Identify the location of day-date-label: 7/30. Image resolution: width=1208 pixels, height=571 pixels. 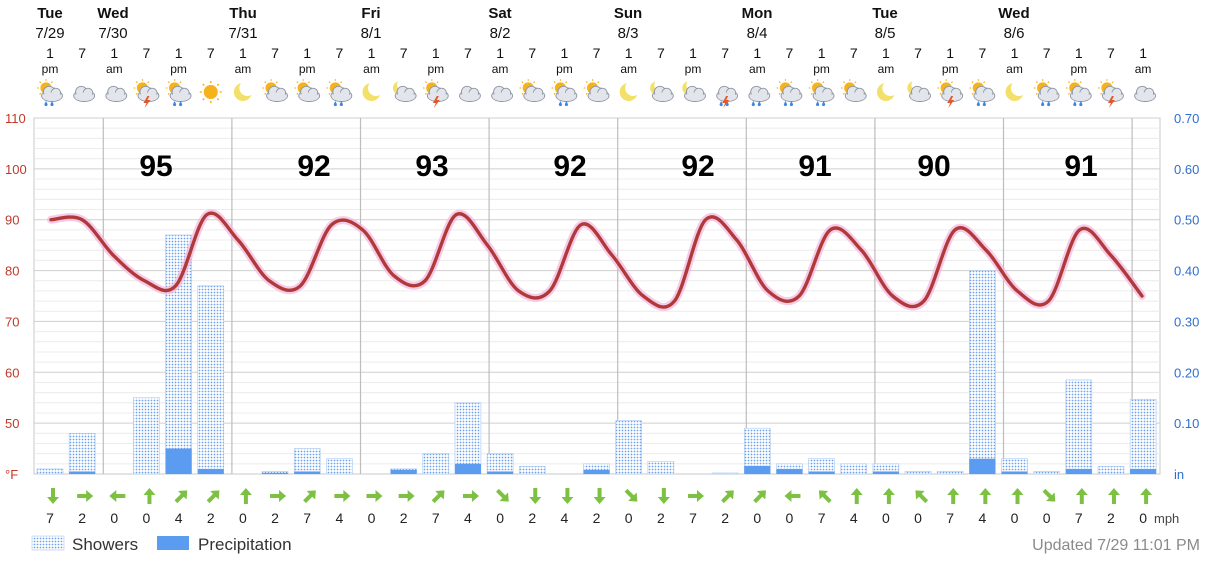
(112, 33).